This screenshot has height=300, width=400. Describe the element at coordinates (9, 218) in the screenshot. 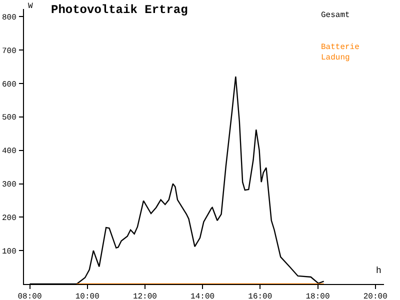

I see `y-tick-label: 200` at that location.